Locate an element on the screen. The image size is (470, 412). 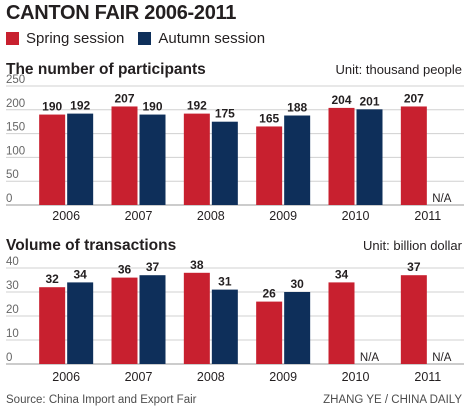
chart1-title: The number of participants is located at coordinates (106, 69).